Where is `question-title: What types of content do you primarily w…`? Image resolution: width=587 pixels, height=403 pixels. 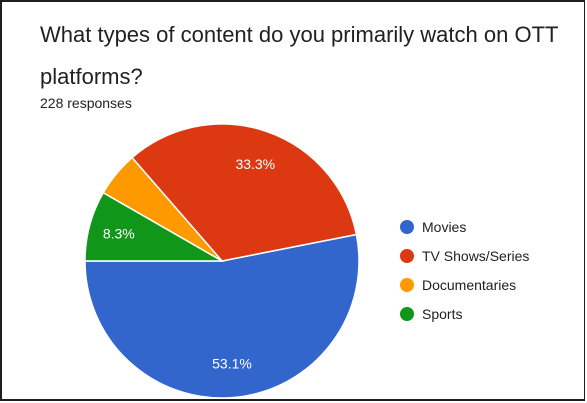
question-title: What types of content do you primarily w… is located at coordinates (299, 55).